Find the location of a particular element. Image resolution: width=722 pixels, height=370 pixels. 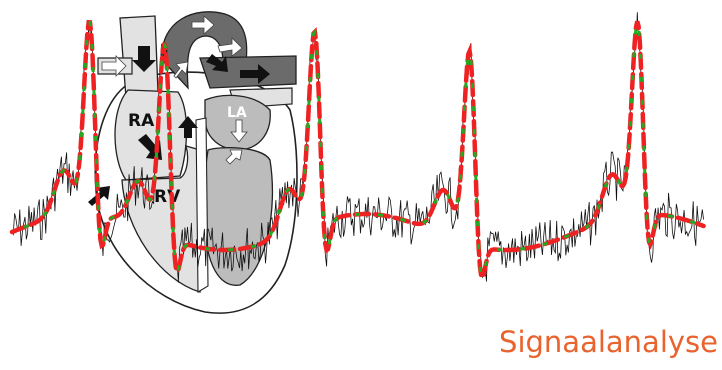

label-left-atrium: LA is located at coordinates (237, 113).